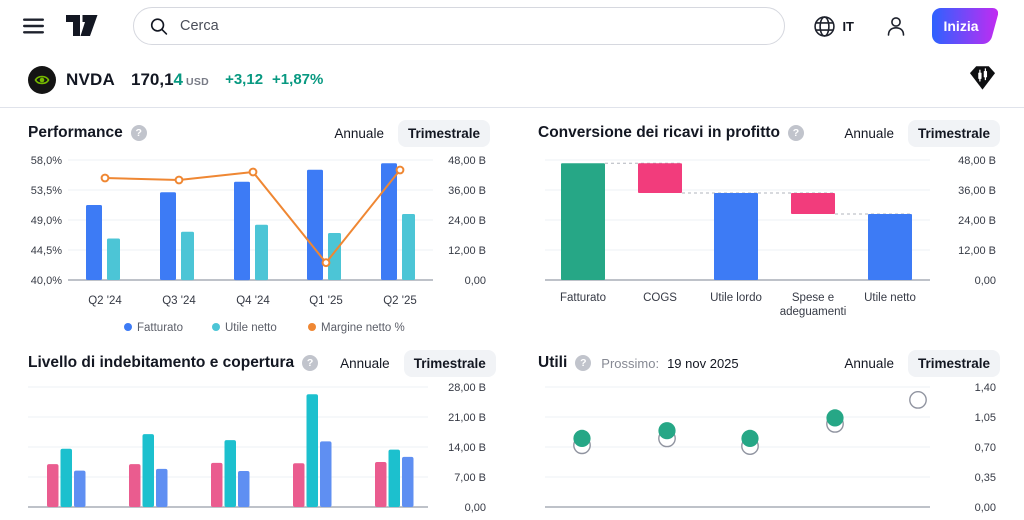 The width and height of the screenshot is (1024, 520). I want to click on search-icon, so click(159, 26).